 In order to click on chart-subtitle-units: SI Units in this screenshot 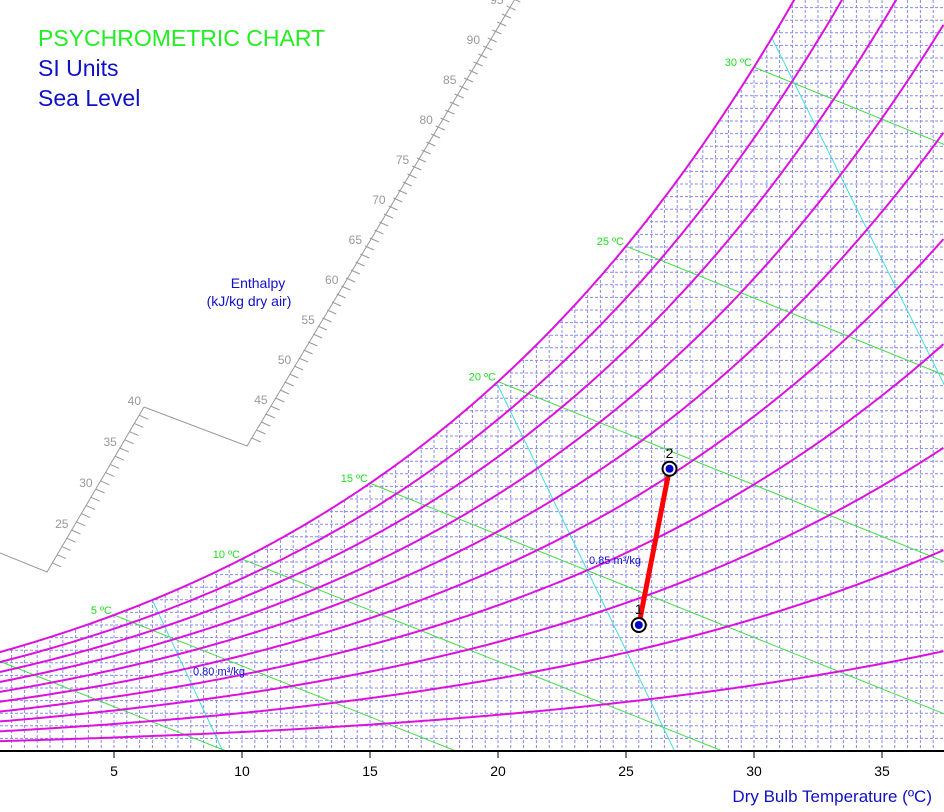, I will do `click(78, 68)`.